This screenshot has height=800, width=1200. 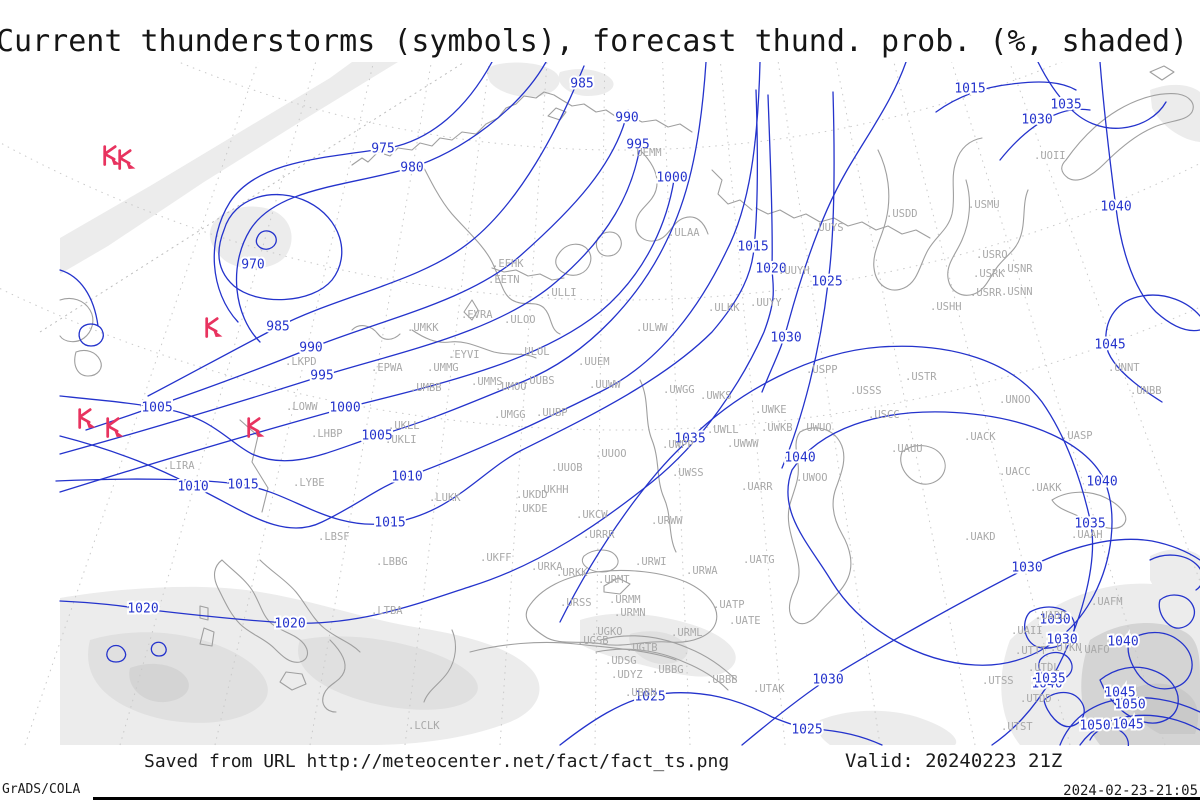 I want to click on station-label: .ULOO, so click(x=520, y=320).